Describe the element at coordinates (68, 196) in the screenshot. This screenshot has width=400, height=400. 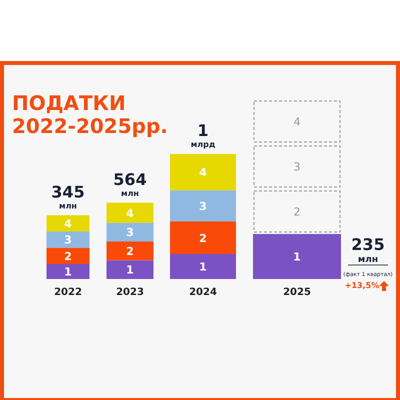
I see `annotation: 345 млн` at that location.